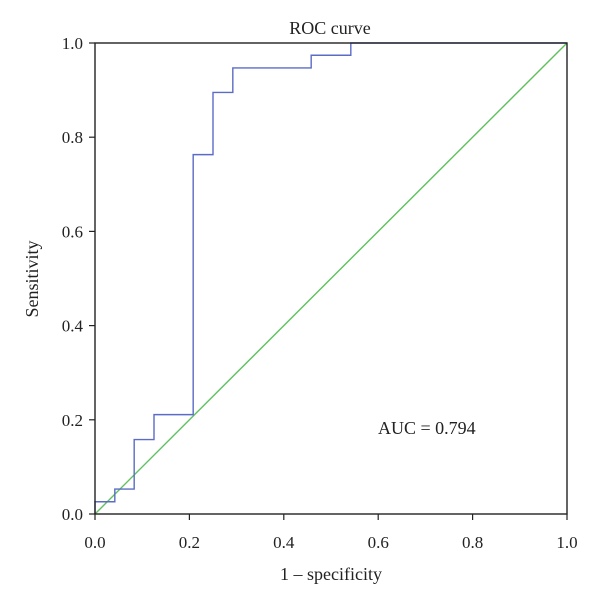 This screenshot has height=606, width=600. Describe the element at coordinates (331, 574) in the screenshot. I see `x-axis-title: 1 – specificity` at that location.